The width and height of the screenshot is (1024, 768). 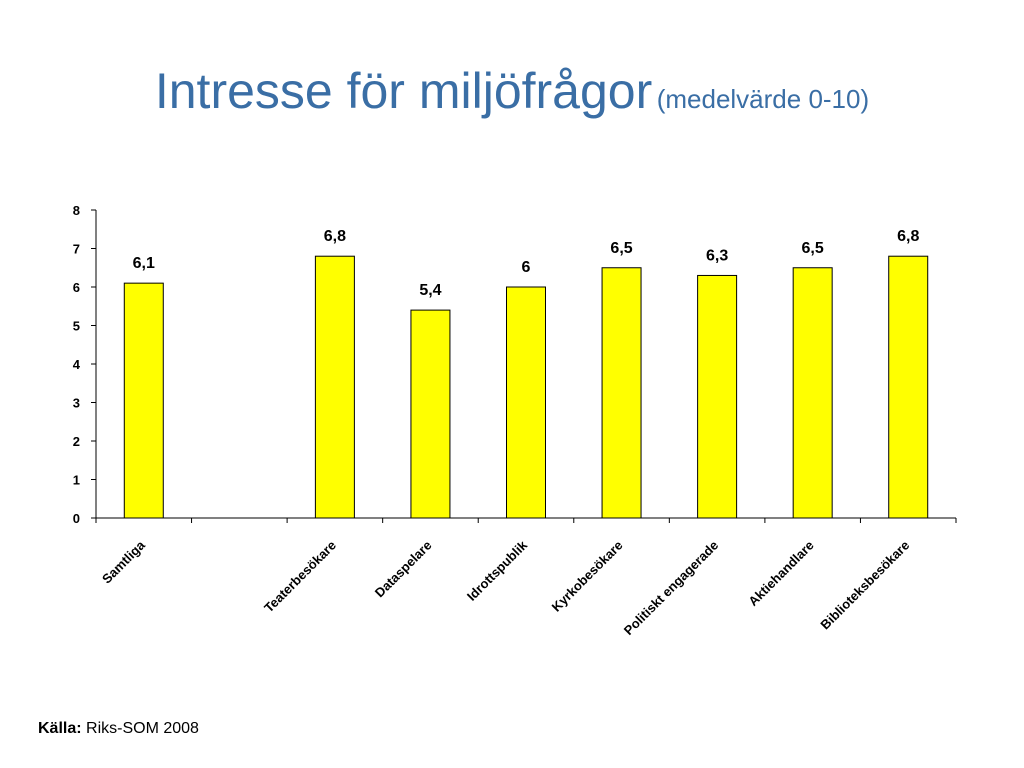 What do you see at coordinates (77, 364) in the screenshot?
I see `y-tick-label: 4` at bounding box center [77, 364].